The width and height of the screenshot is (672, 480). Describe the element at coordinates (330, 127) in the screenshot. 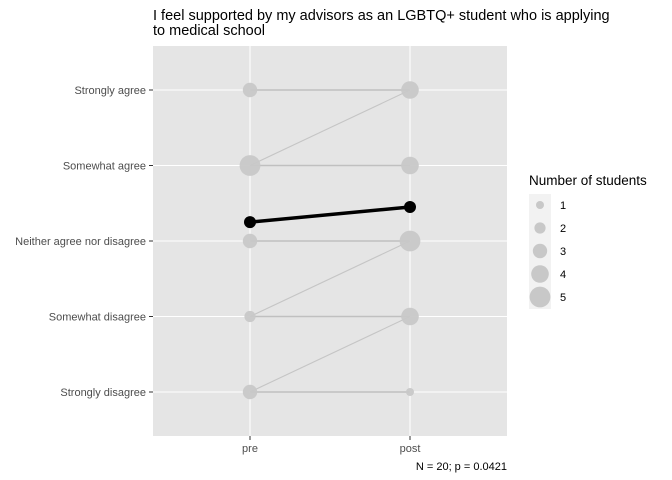

I see `transition-line-somewhat-agree-to-strongly-agree` at that location.